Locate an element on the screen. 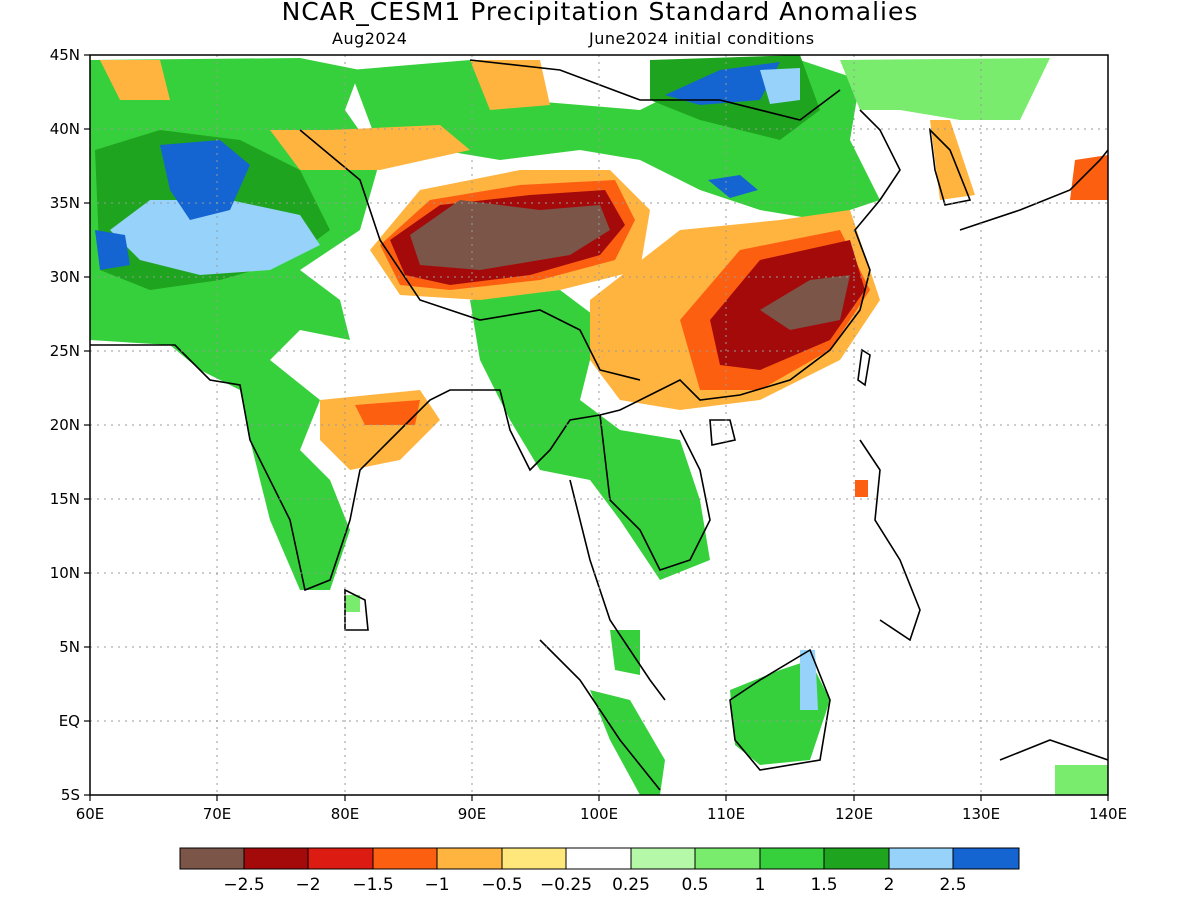 The width and height of the screenshot is (1200, 900). wet-region-malaysia is located at coordinates (625, 652).